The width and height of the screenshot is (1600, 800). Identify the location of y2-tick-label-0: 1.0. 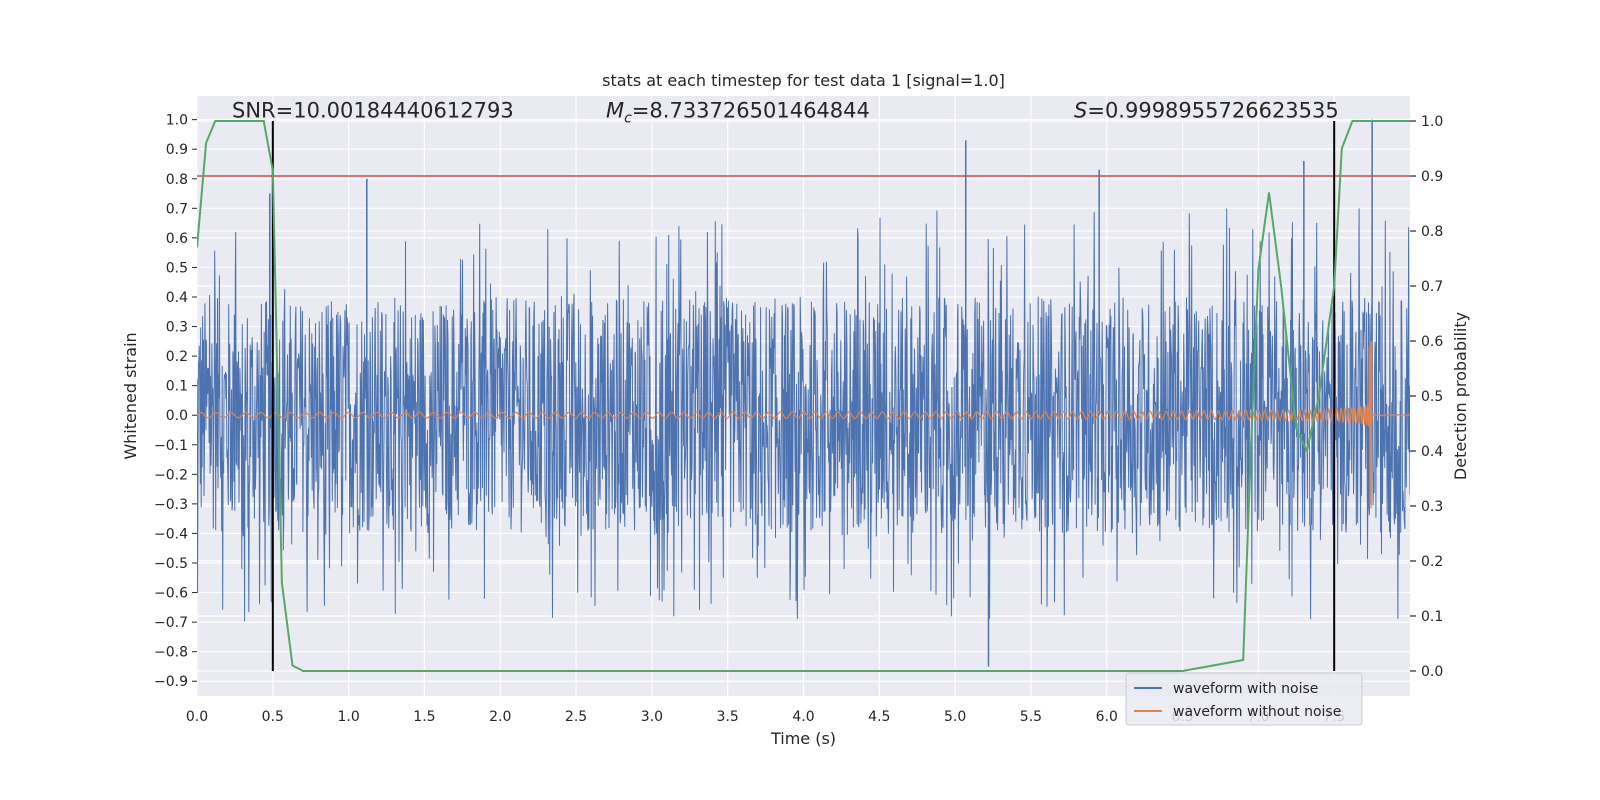
(1432, 122).